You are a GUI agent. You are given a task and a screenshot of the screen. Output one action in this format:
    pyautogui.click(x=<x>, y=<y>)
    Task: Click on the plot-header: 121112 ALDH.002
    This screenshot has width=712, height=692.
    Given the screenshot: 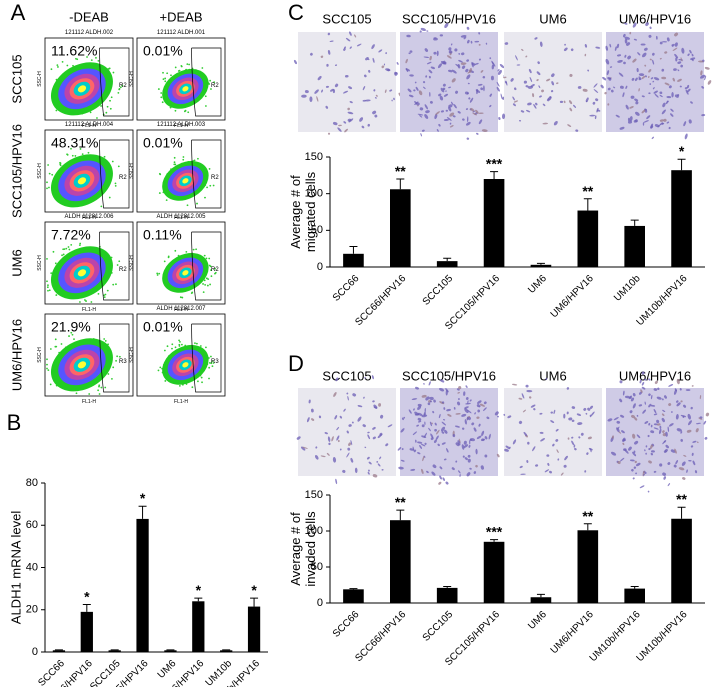 What is the action you would take?
    pyautogui.click(x=89, y=33)
    